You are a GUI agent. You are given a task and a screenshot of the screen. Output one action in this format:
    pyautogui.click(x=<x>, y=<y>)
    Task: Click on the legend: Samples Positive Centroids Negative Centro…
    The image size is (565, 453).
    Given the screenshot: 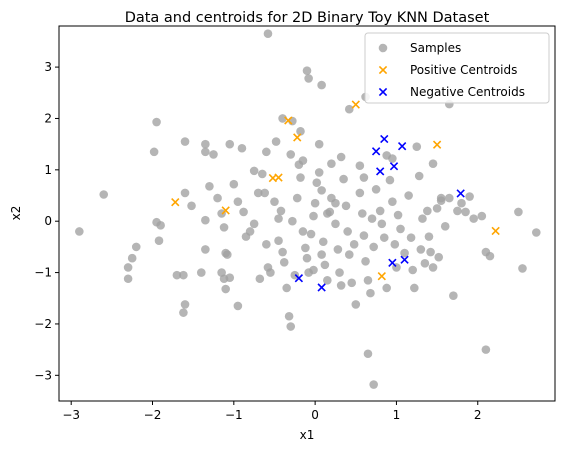 What is the action you would take?
    pyautogui.click(x=457, y=68)
    